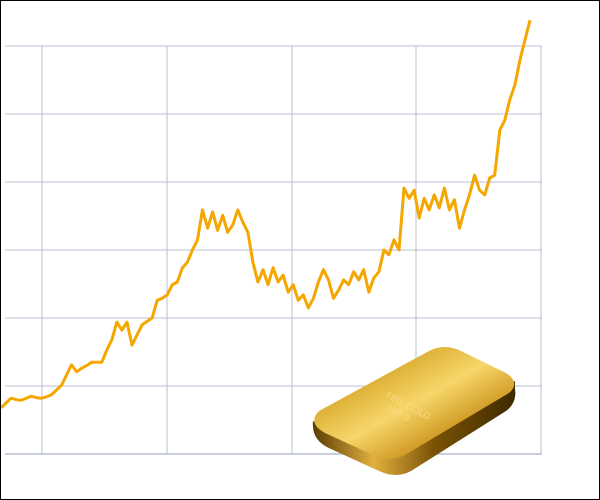 This screenshot has height=500, width=600. Describe the element at coordinates (414, 428) in the screenshot. I see `gold-bar-side` at that location.